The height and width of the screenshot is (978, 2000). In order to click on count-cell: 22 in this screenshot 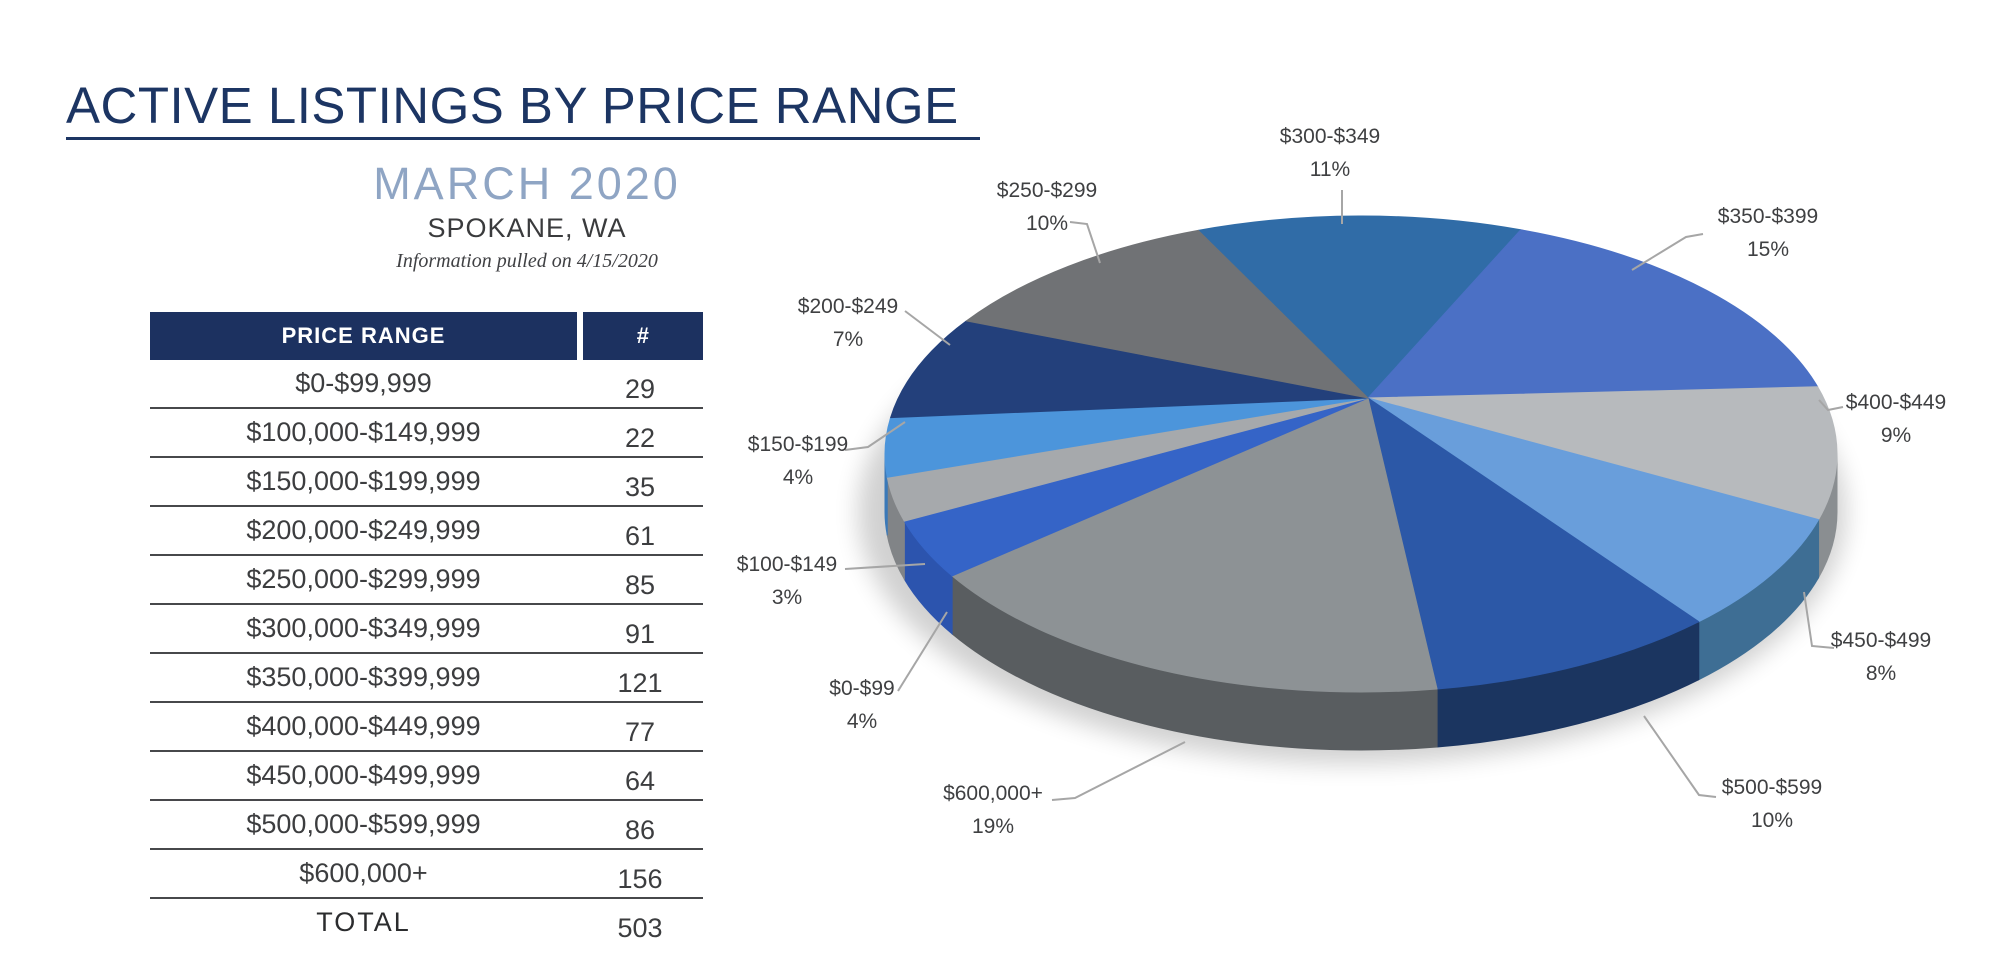, I will do `click(640, 438)`.